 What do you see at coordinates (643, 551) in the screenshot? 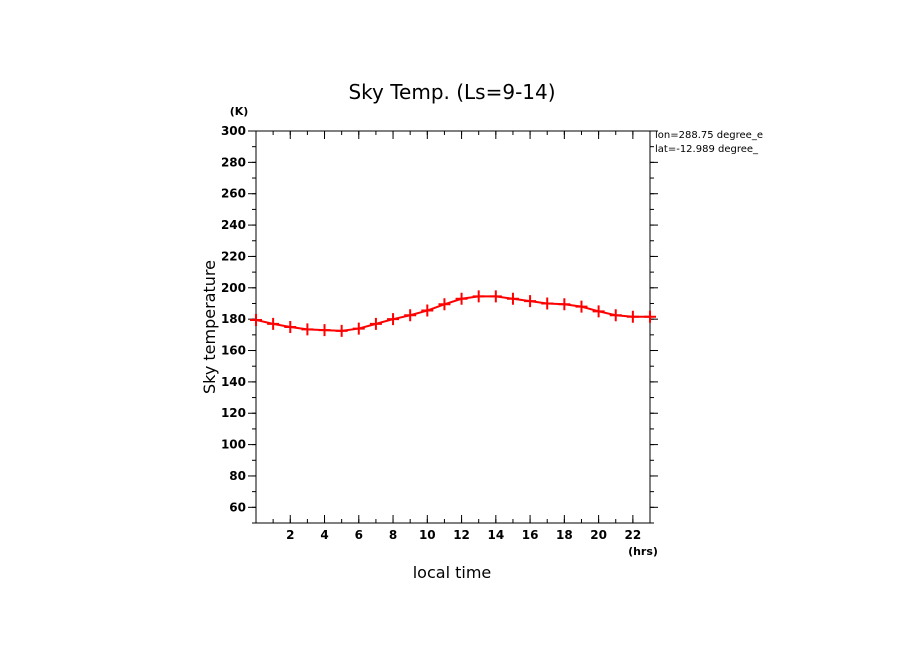
I see `x-axis-unit: (hrs)` at bounding box center [643, 551].